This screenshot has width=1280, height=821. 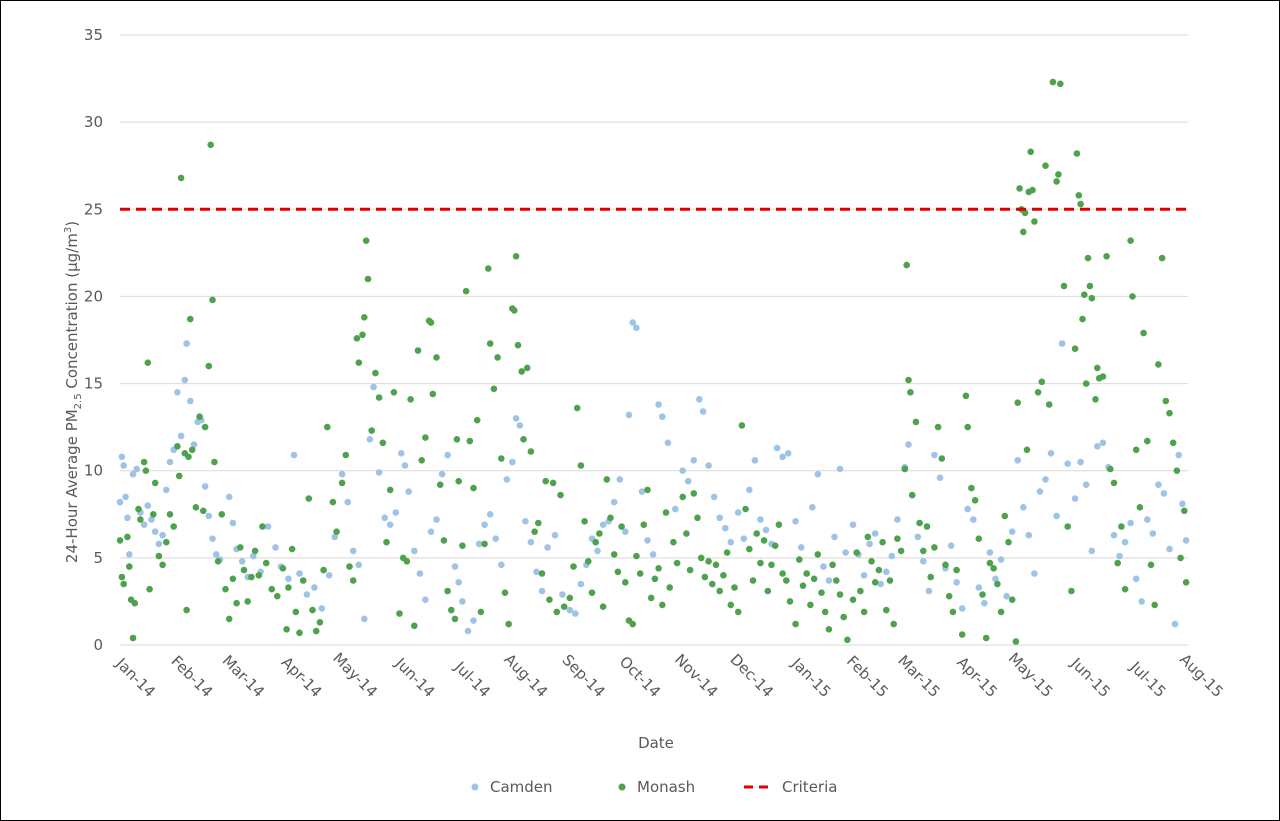 I want to click on x-tick-label-mar-14: Mar-14, so click(x=243, y=676).